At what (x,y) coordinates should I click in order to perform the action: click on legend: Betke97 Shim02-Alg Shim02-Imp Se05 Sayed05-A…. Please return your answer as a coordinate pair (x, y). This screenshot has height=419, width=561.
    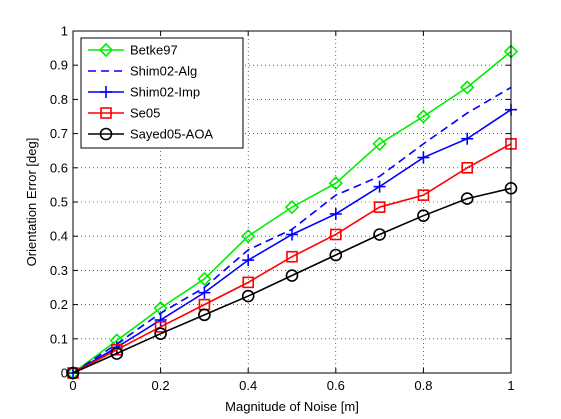
    Looking at the image, I should click on (162, 93).